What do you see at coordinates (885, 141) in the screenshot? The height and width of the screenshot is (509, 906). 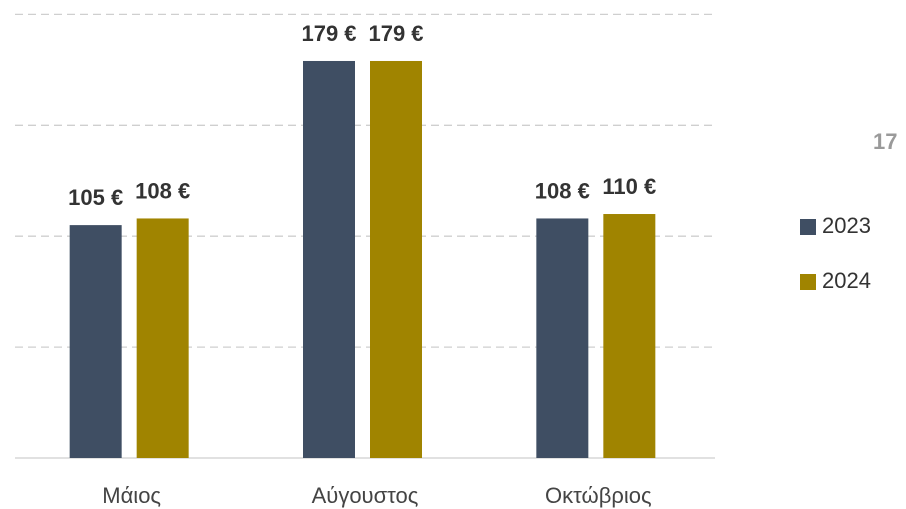 I see `annotation: 17` at bounding box center [885, 141].